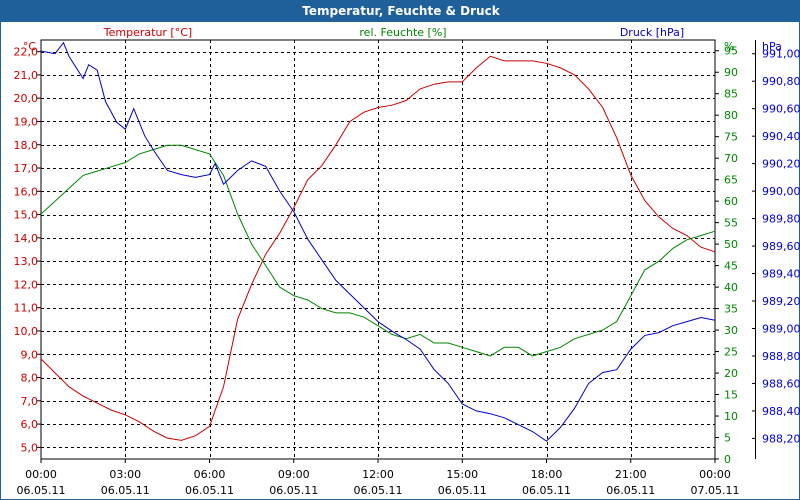  Describe the element at coordinates (727, 459) in the screenshot. I see `humidity-tick-label: 0` at that location.